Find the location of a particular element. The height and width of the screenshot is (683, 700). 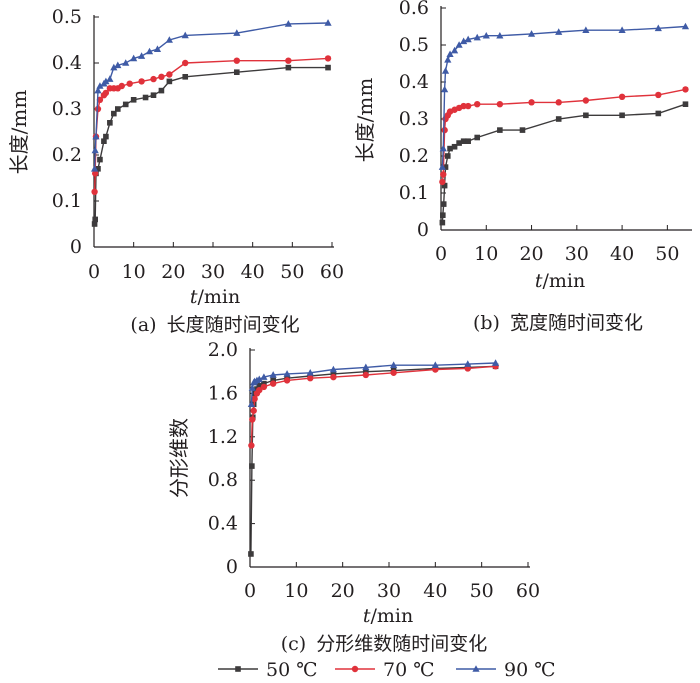

y-tick-label: 0.2 is located at coordinates (414, 156).